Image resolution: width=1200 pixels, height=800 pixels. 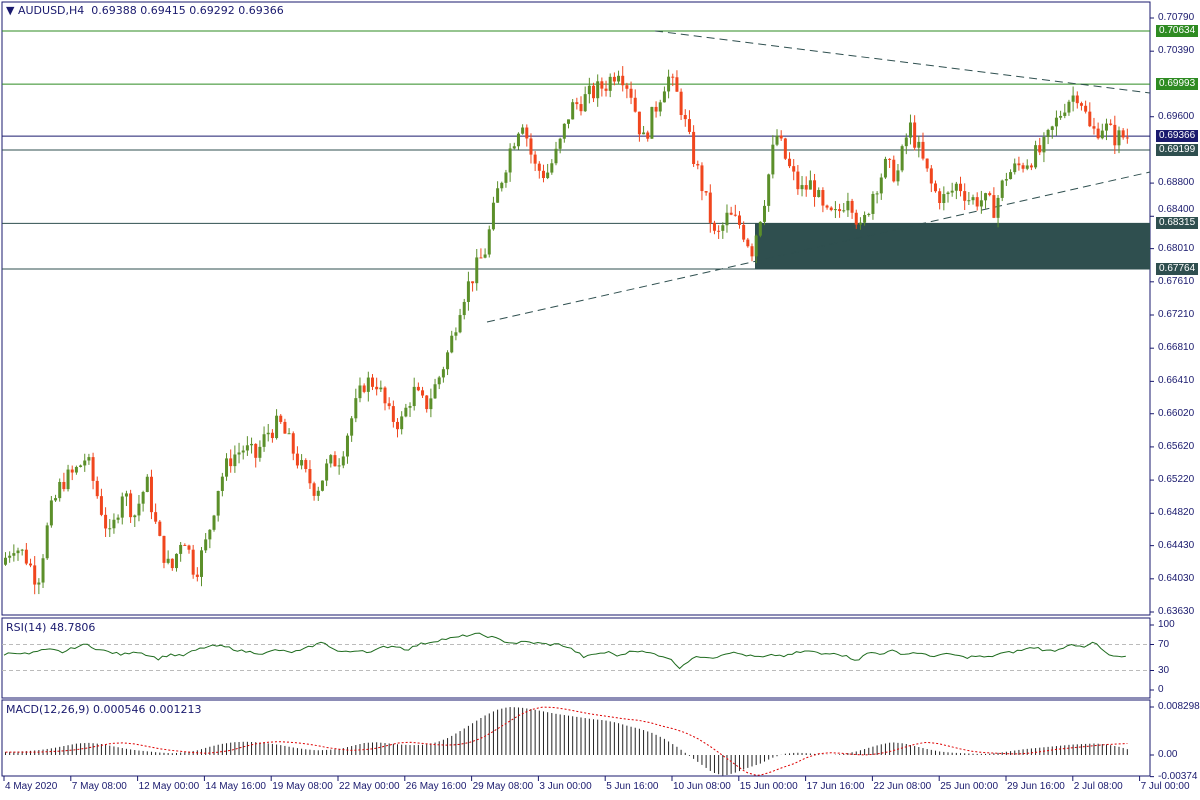 I want to click on price-tick-label: 0.70390, so click(x=1176, y=51).